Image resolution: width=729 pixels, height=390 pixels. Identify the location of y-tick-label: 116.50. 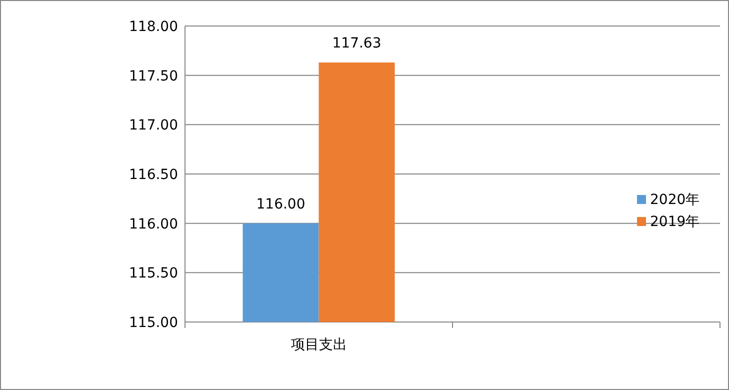
(153, 175).